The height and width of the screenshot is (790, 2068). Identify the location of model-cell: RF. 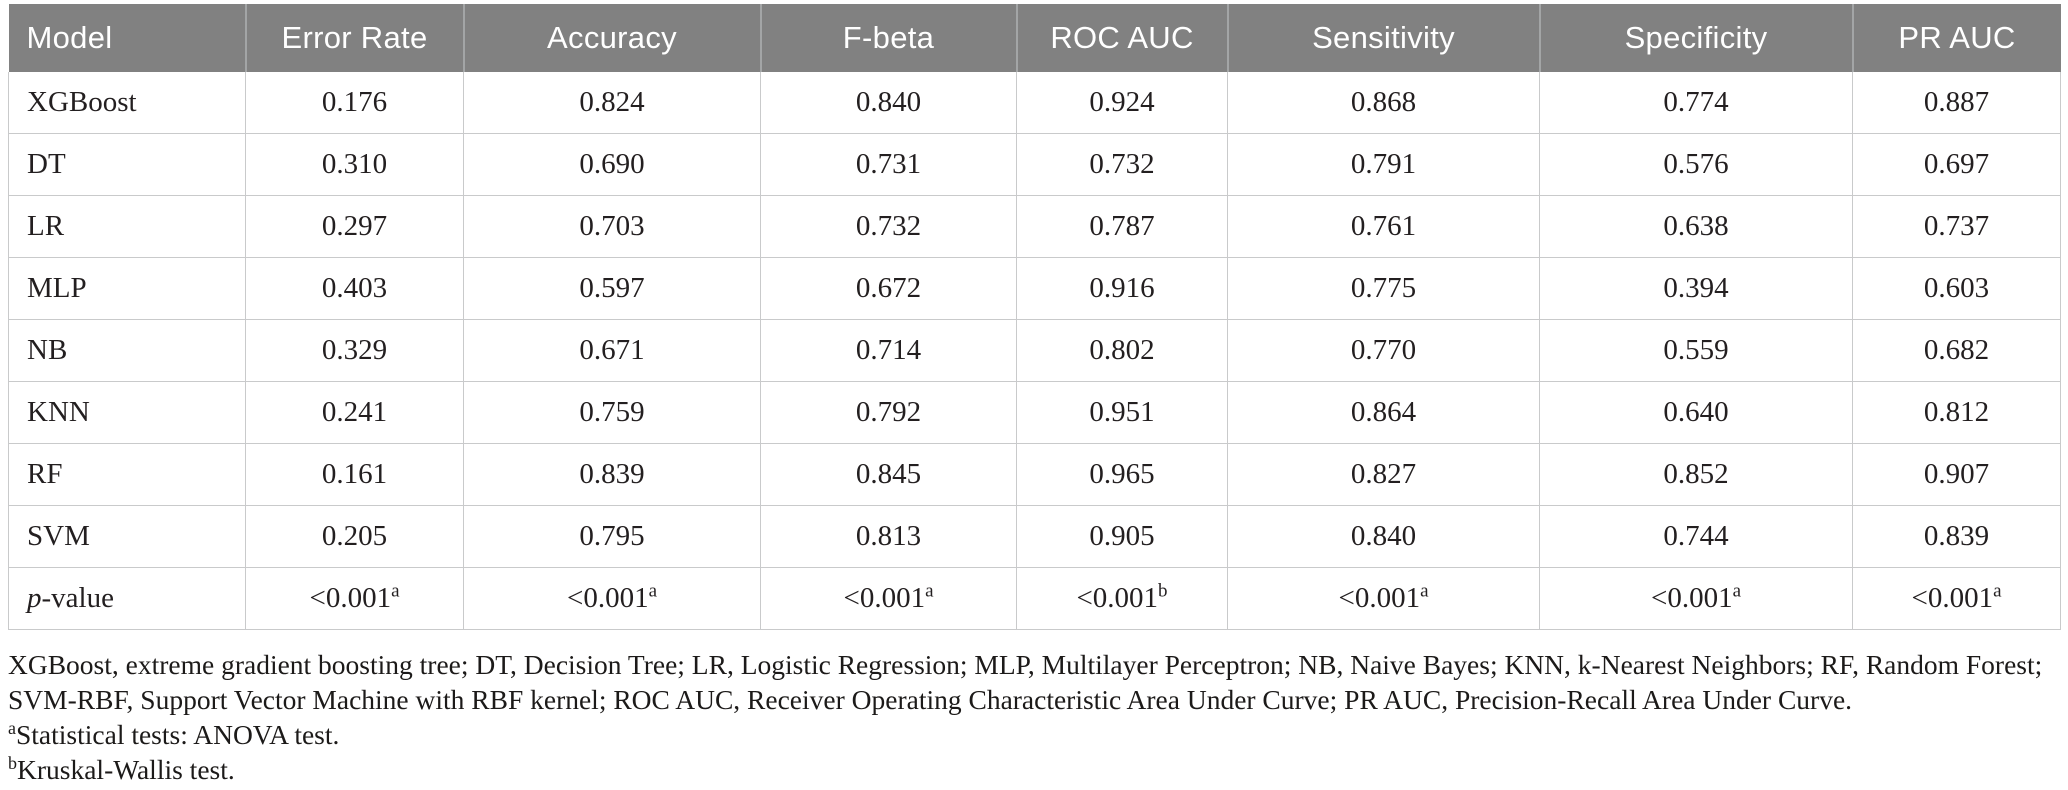
(127, 474).